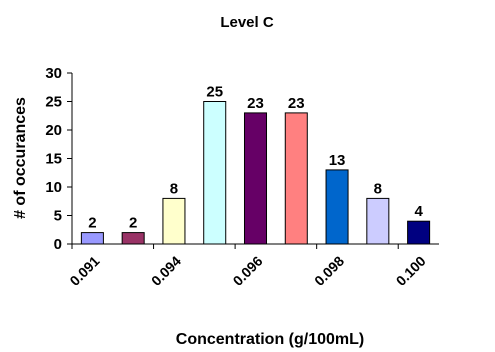  What do you see at coordinates (58, 216) in the screenshot?
I see `y-tick-label: 5` at bounding box center [58, 216].